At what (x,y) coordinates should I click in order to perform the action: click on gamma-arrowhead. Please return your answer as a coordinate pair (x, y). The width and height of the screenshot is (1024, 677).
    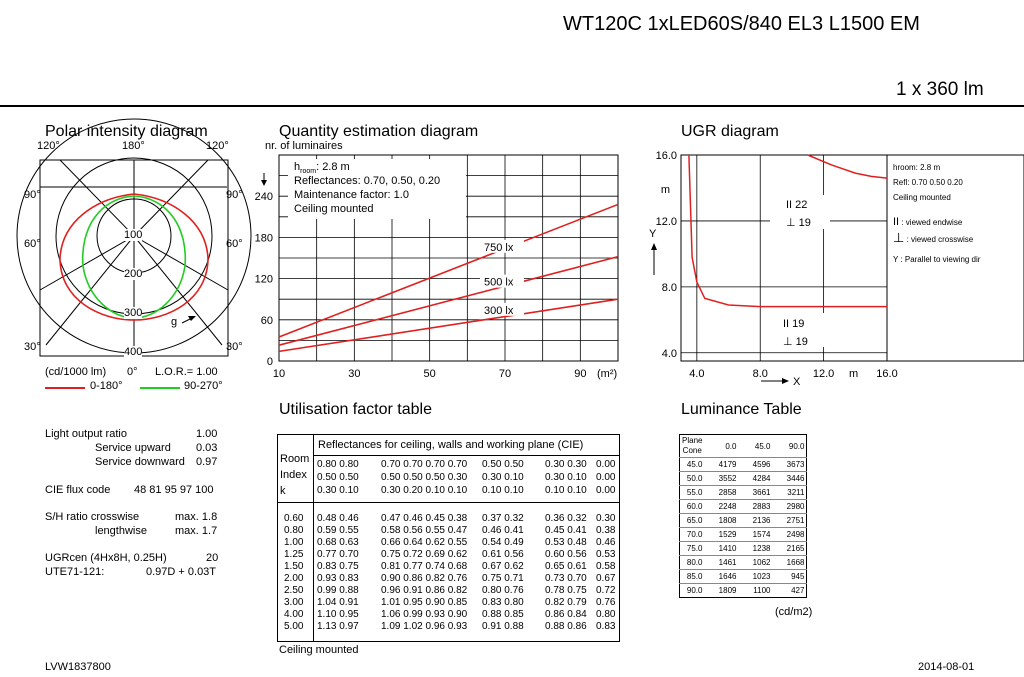
    Looking at the image, I should click on (192, 318).